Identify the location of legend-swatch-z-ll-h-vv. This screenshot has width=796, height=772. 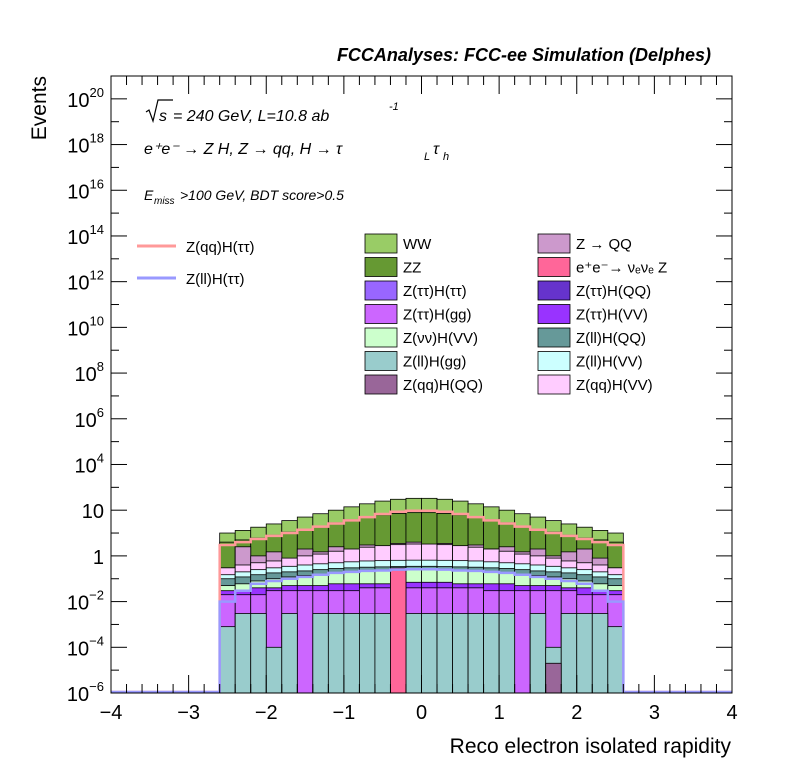
(554, 361).